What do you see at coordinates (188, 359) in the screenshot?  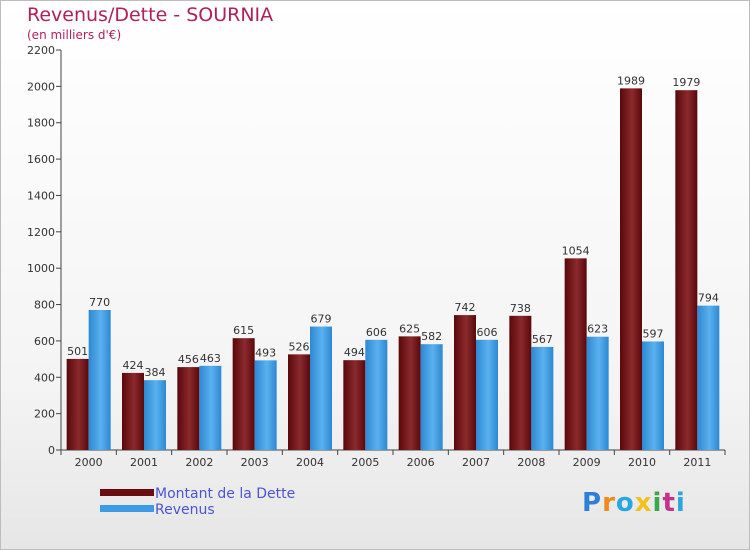 I see `data-label-dette: 456` at bounding box center [188, 359].